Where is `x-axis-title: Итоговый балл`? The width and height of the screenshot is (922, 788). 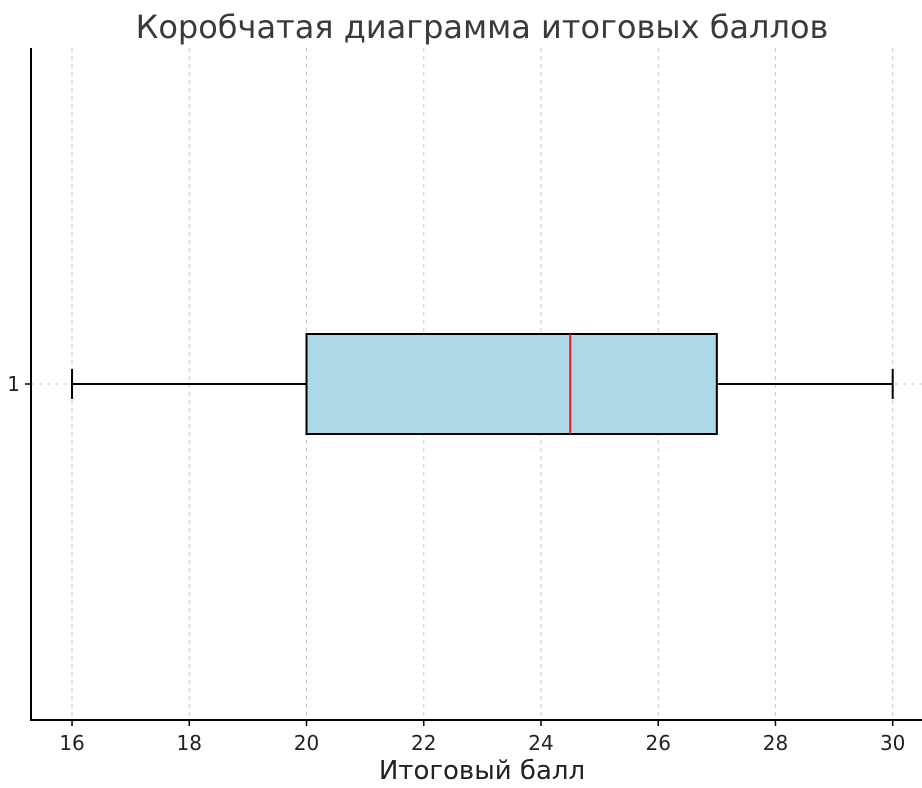
x-axis-title: Итоговый балл is located at coordinates (482, 769).